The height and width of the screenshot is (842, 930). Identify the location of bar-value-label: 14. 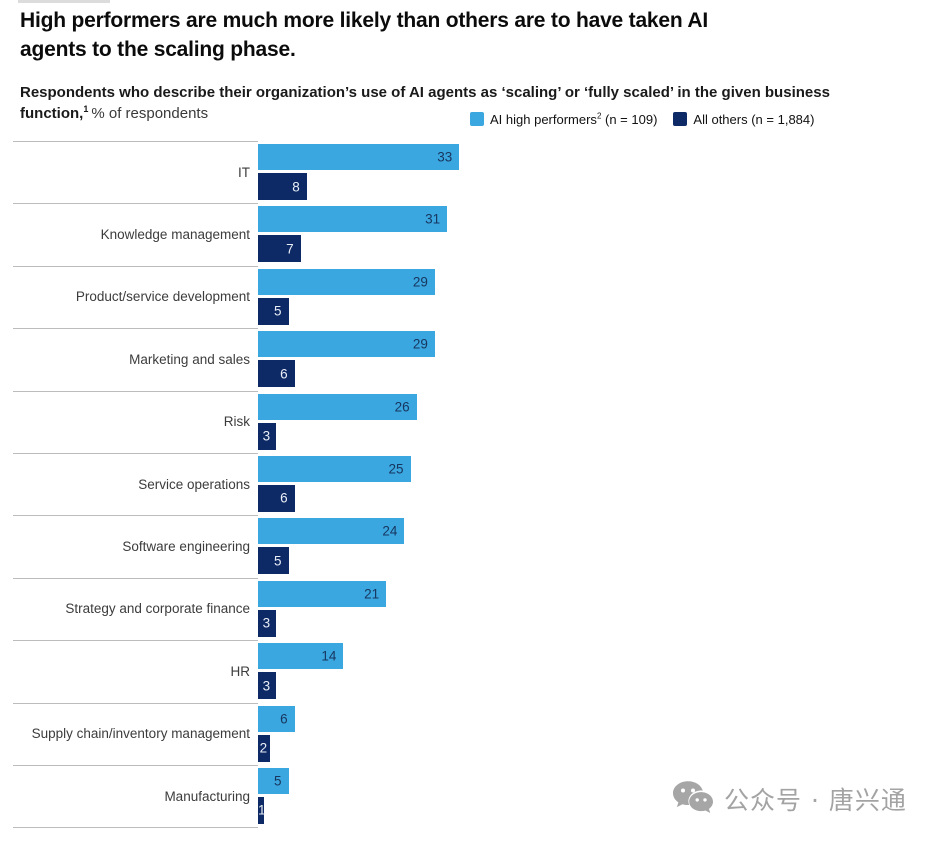
(329, 656).